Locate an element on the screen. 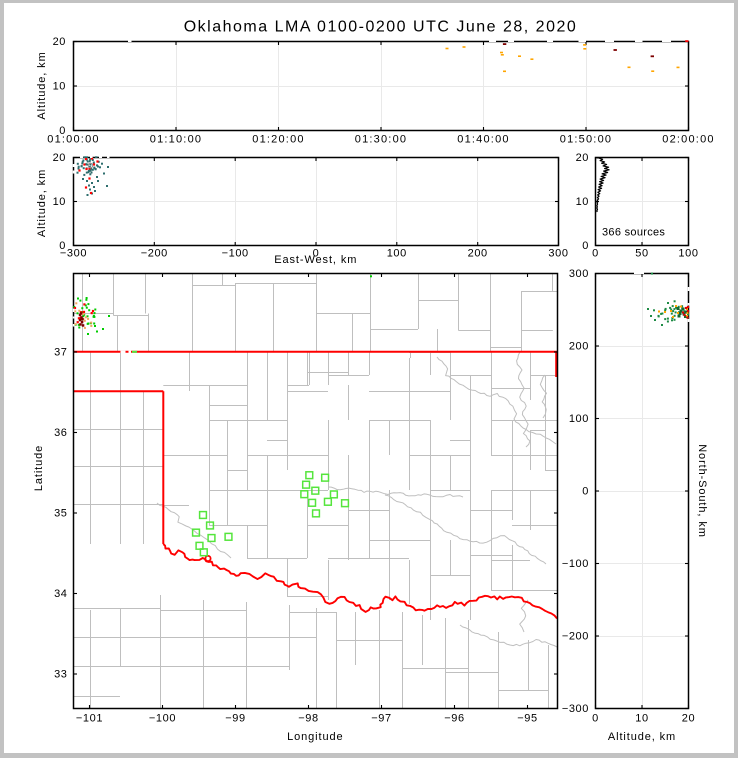 Image resolution: width=738 pixels, height=758 pixels. svg-text: 50 is located at coordinates (641, 254).